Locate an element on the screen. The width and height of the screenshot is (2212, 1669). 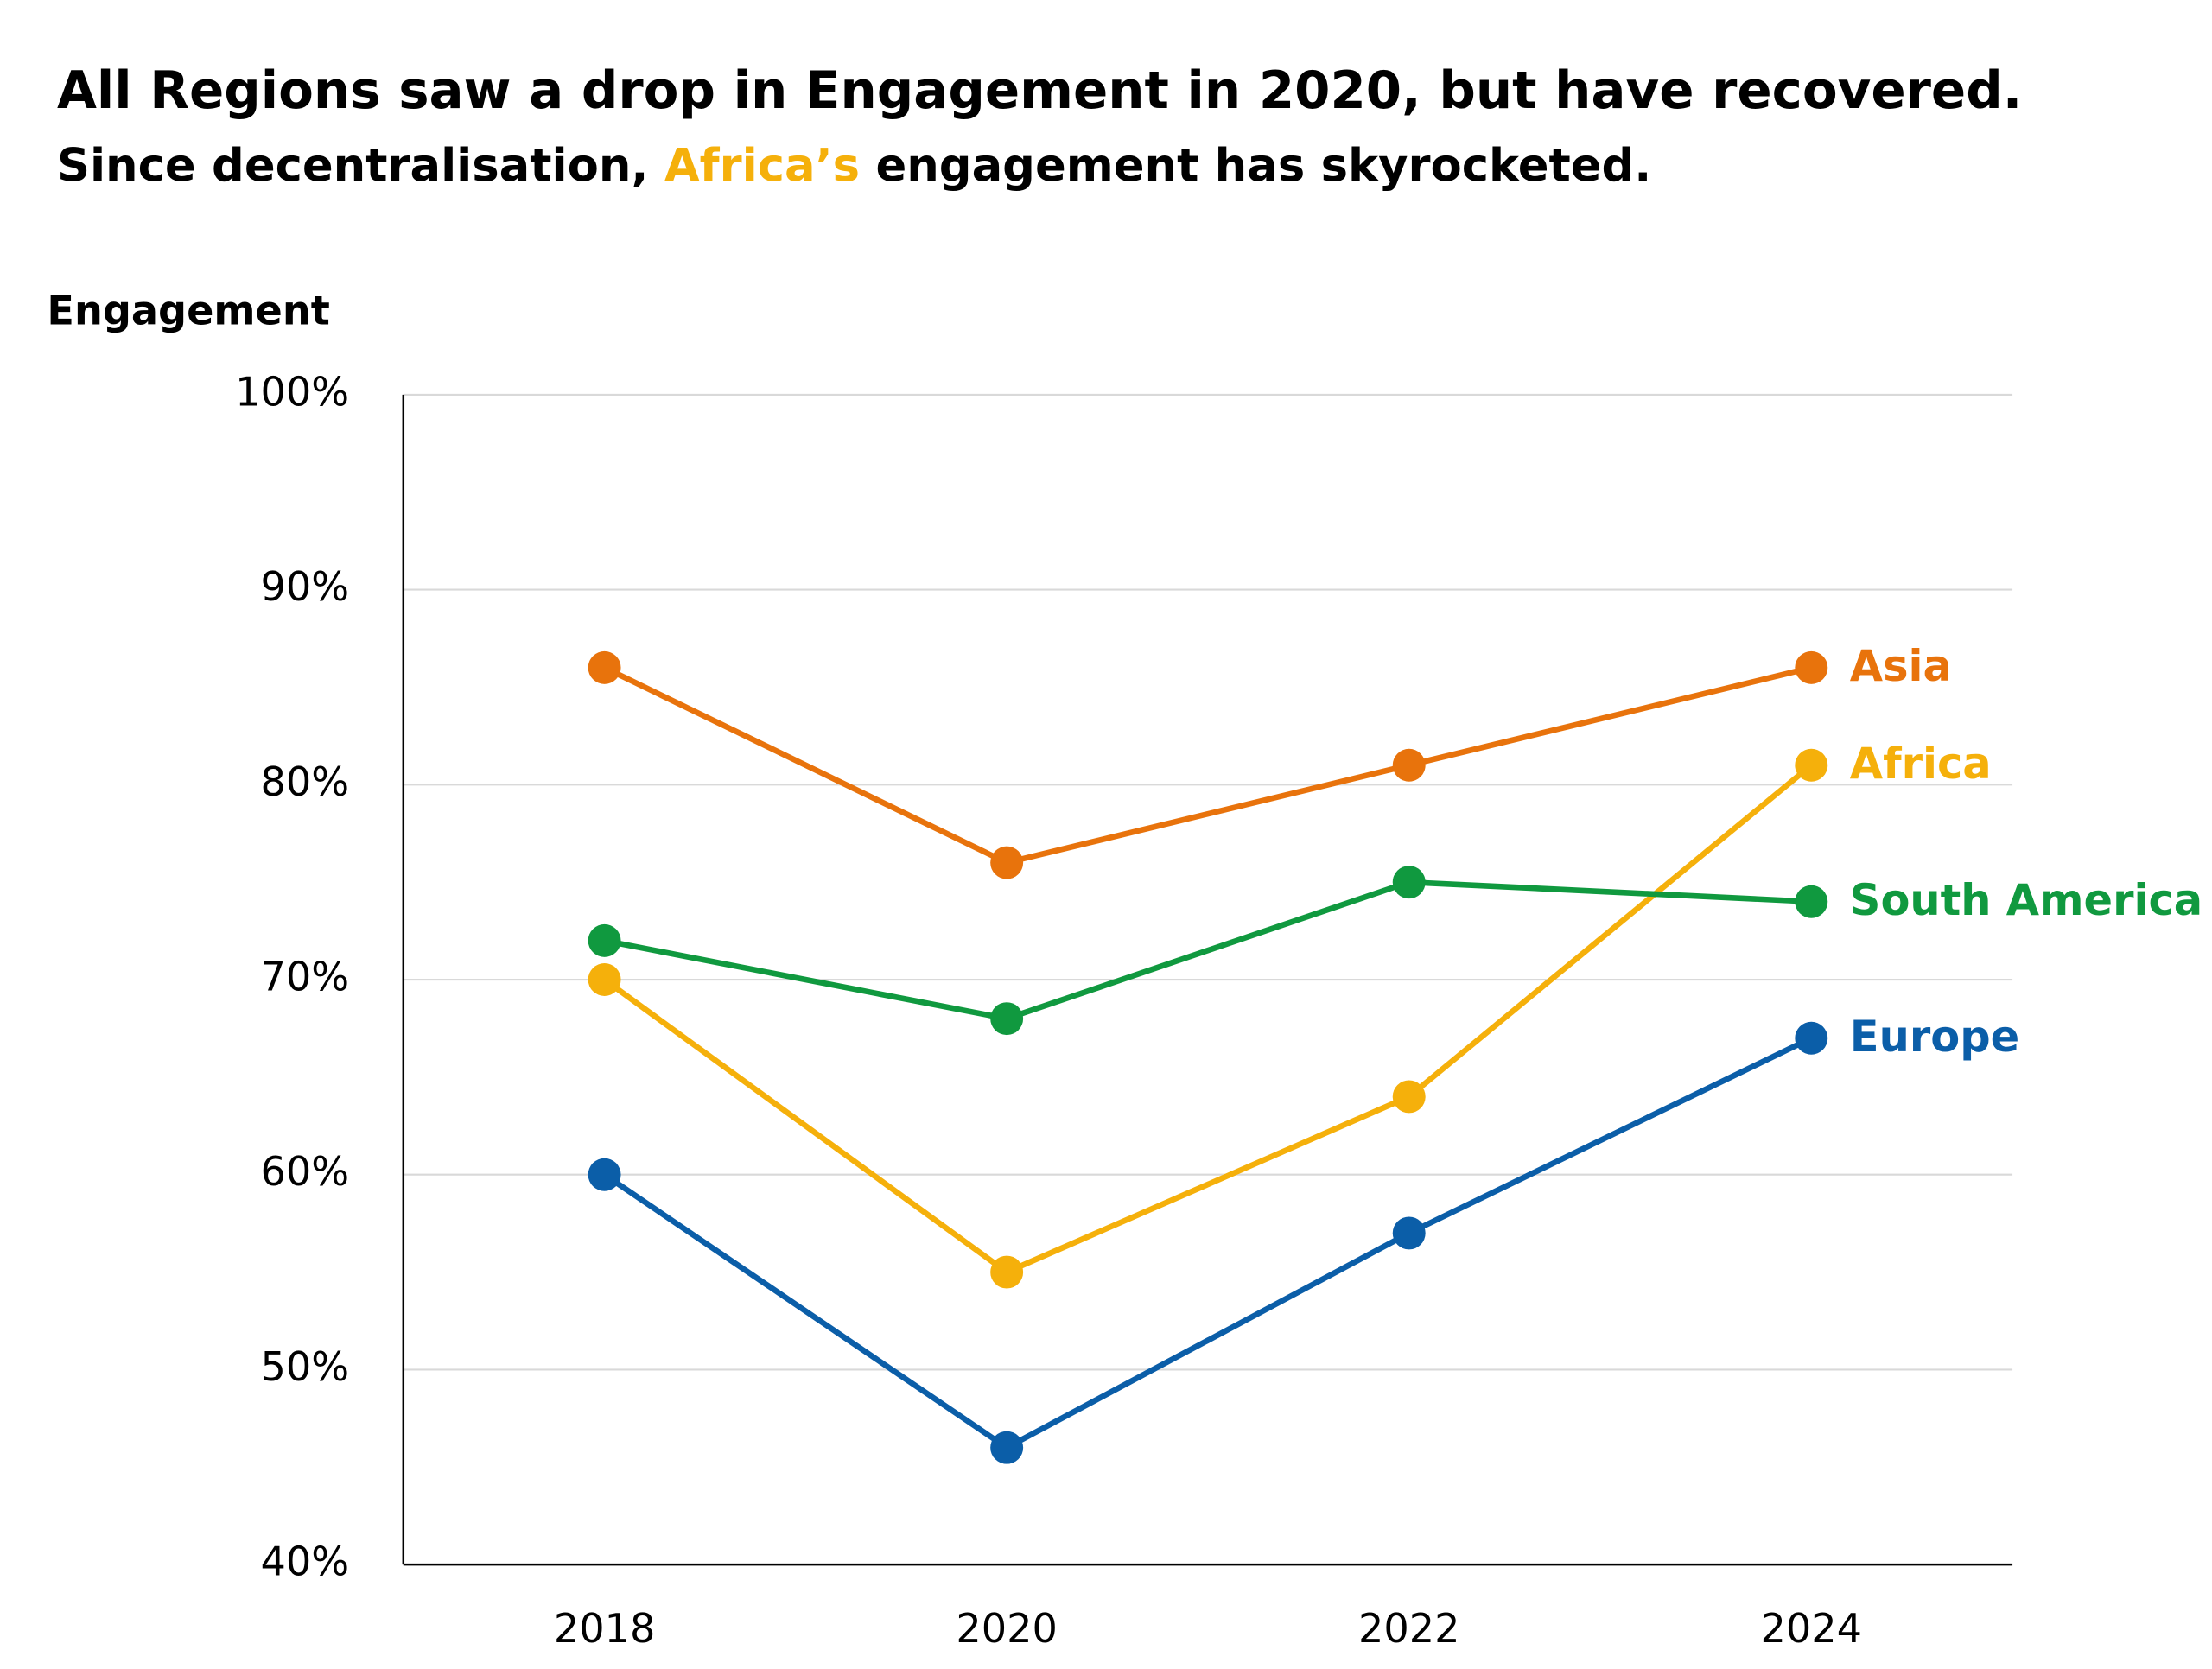
y-tick-label: 40% is located at coordinates (304, 1562).